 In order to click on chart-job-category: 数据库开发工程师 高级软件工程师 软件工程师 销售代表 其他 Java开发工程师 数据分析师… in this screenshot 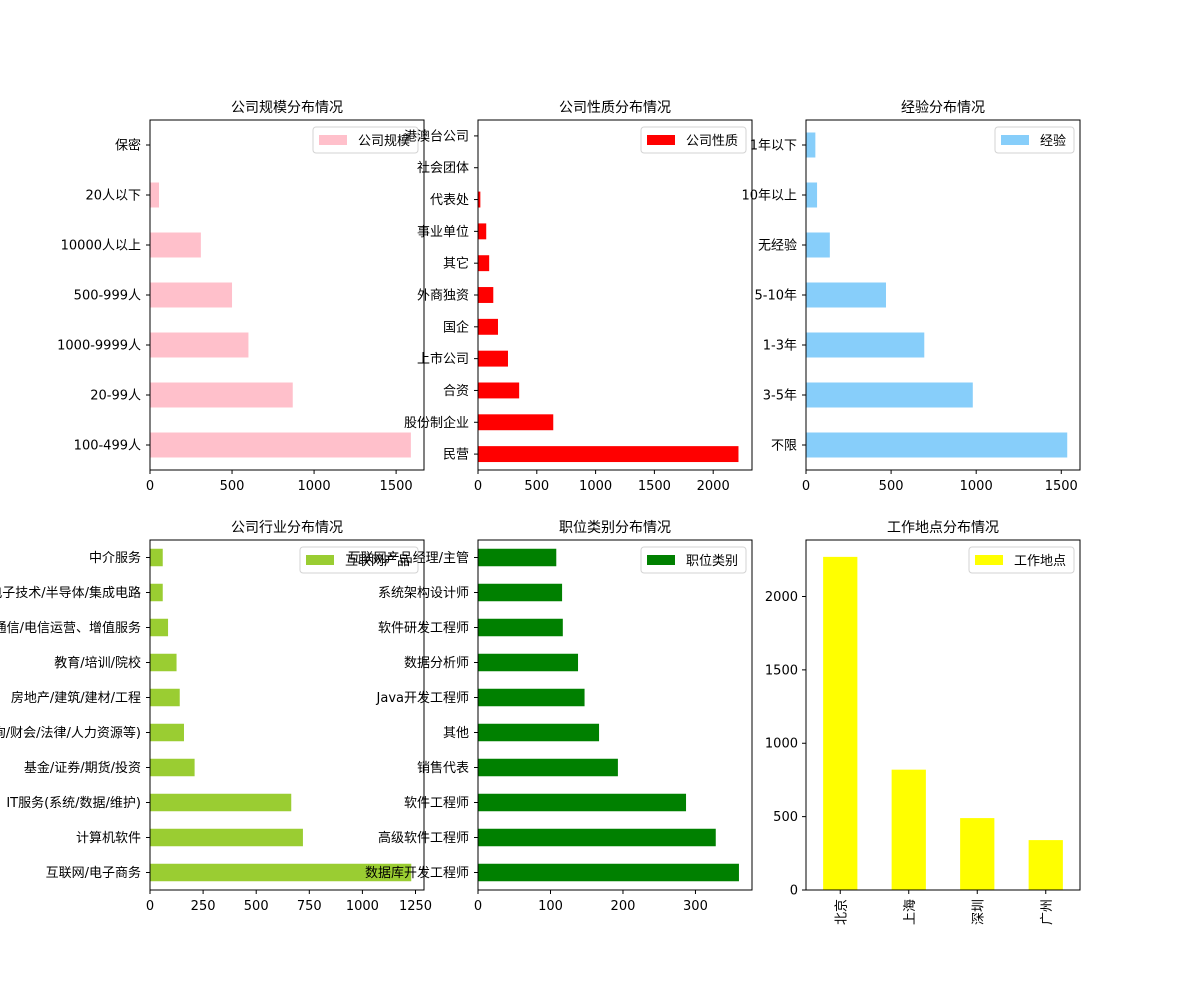, I will do `click(550, 717)`.